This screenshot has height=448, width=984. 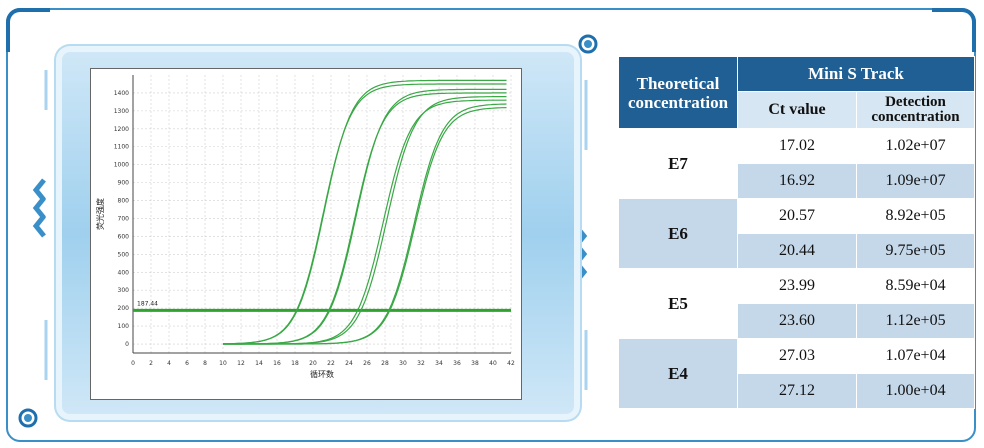 What do you see at coordinates (511, 363) in the screenshot?
I see `x-tick-label: 42` at bounding box center [511, 363].